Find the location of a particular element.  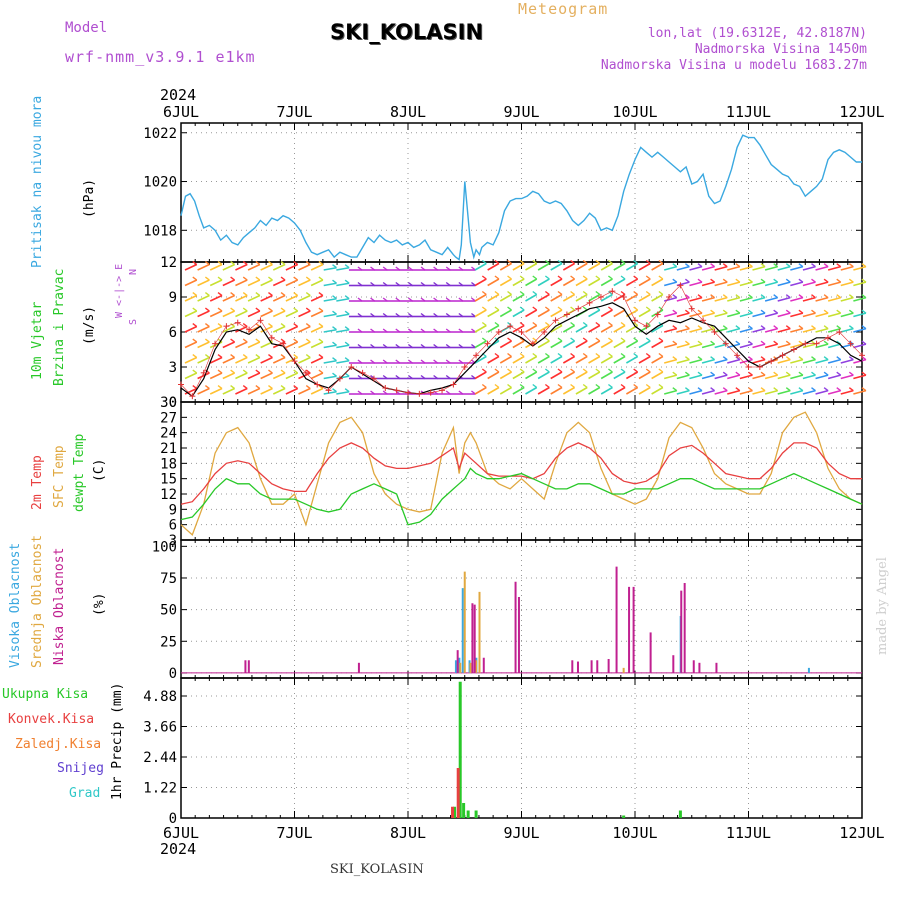

cloud-ylabel-high: Visoka Oblacnost is located at coordinates (15, 605).